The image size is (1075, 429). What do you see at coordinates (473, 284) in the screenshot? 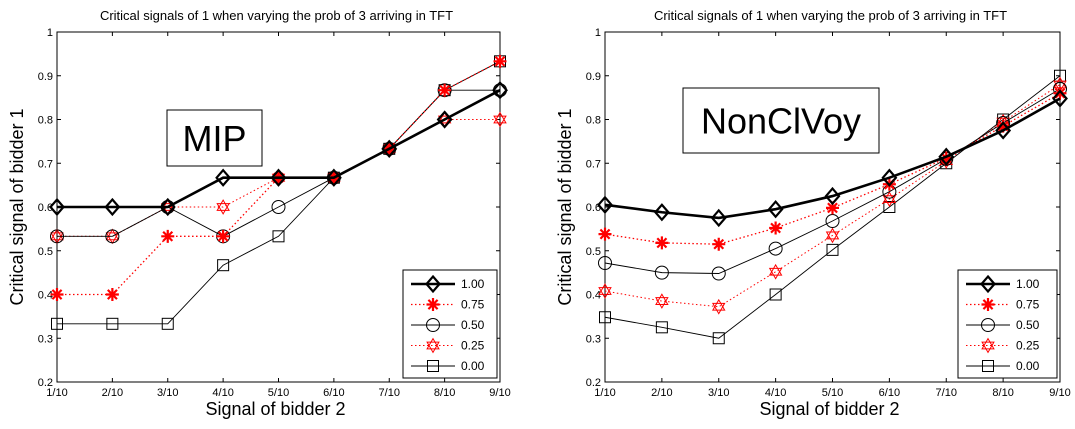
I see `legend-label: 1.00` at bounding box center [473, 284].